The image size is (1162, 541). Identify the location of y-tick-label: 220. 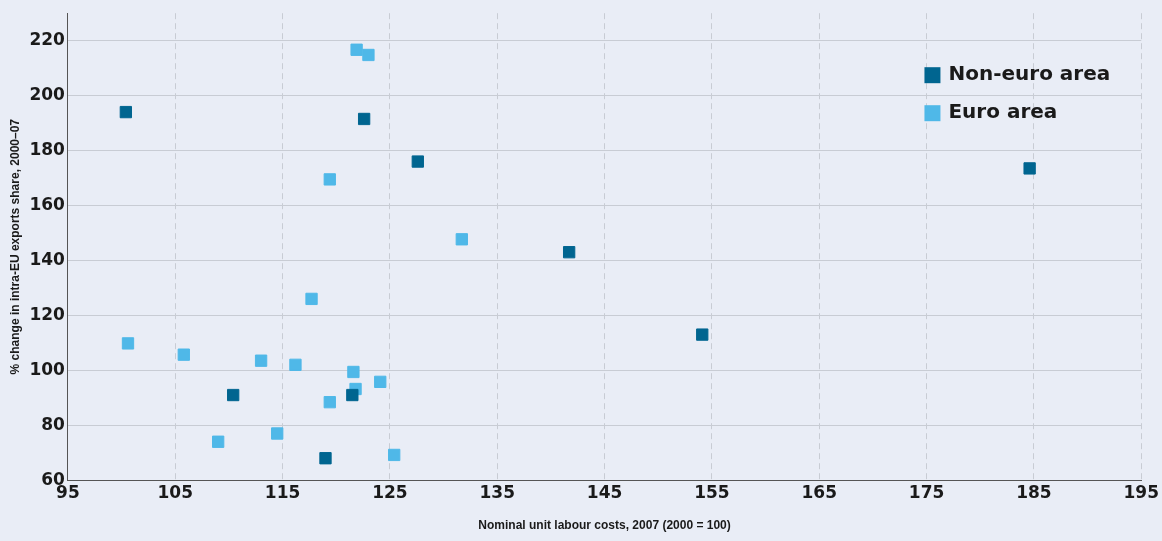
(47, 39).